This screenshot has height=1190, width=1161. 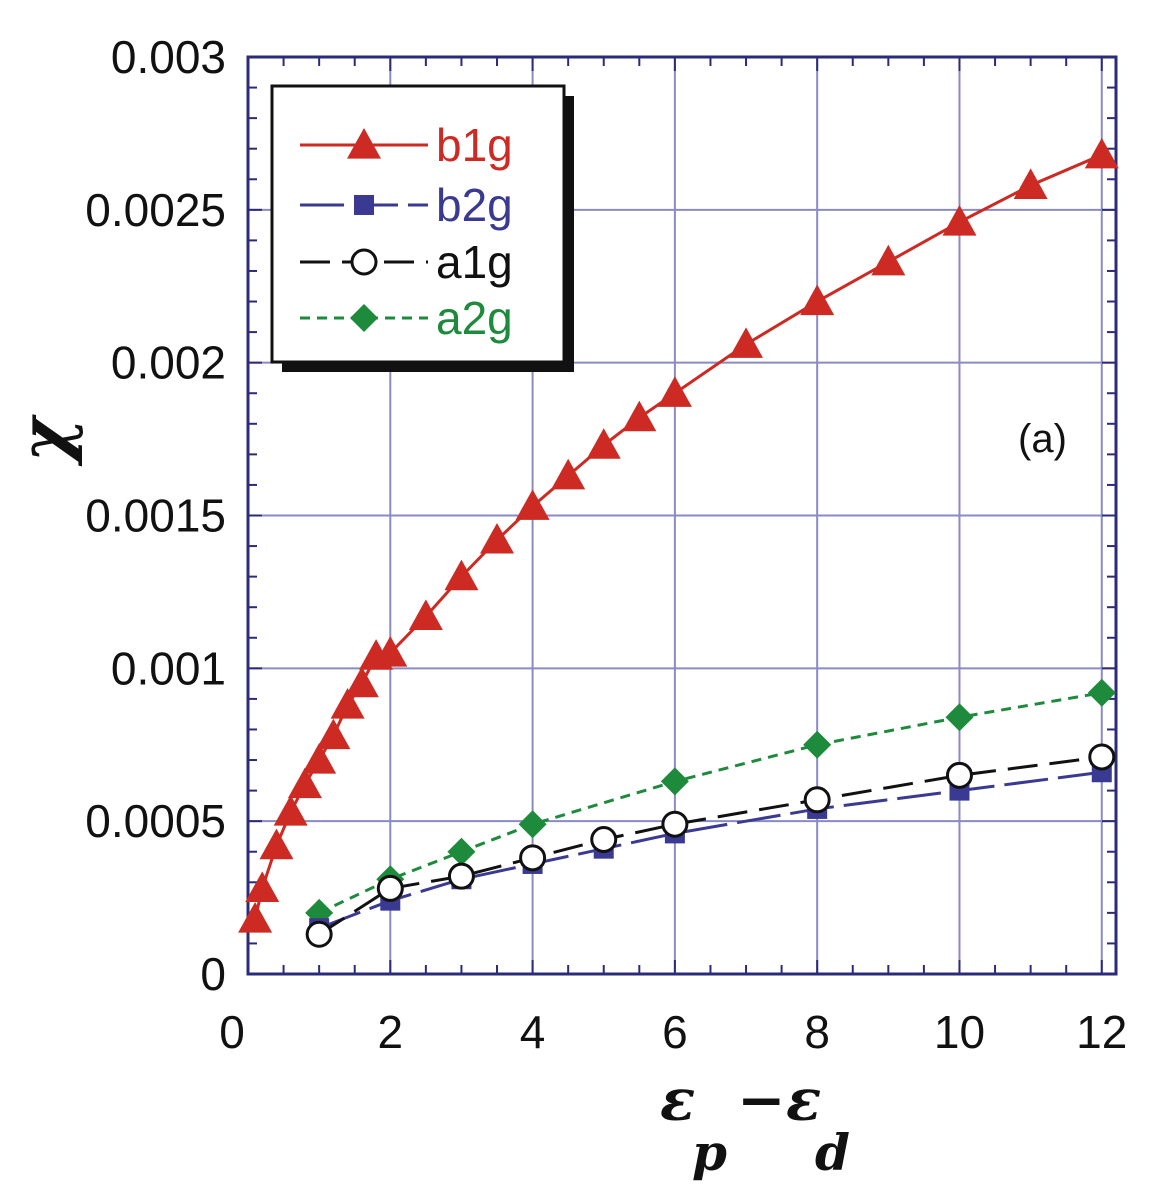 What do you see at coordinates (213, 974) in the screenshot?
I see `y-tick-label: 0` at bounding box center [213, 974].